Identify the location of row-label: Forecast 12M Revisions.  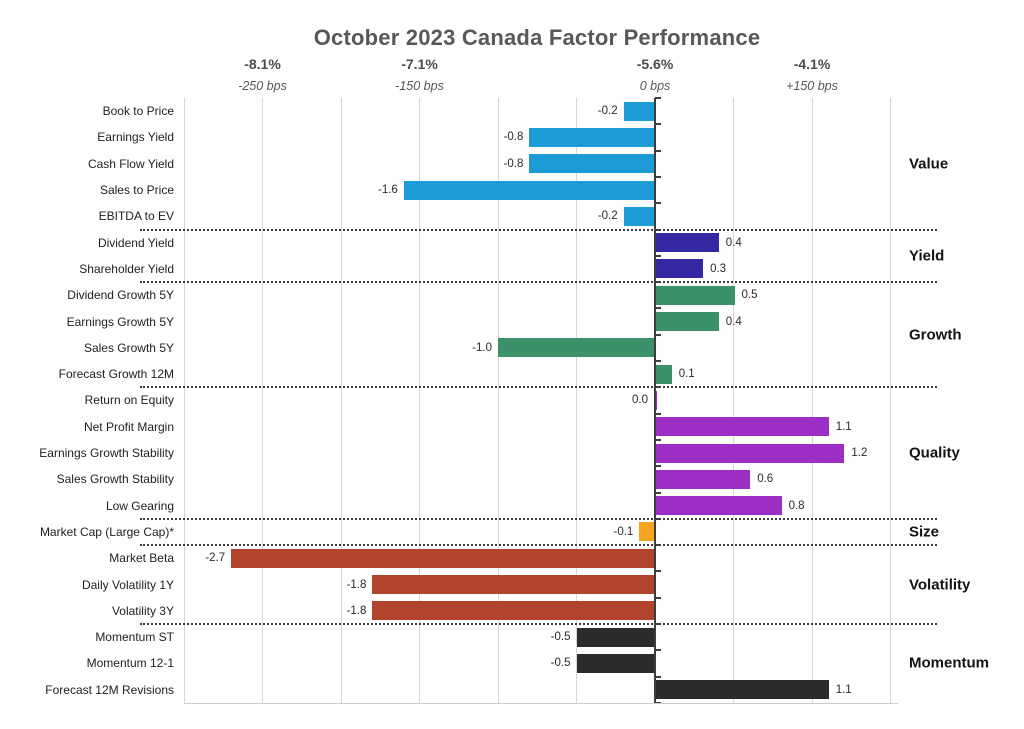
(109, 689).